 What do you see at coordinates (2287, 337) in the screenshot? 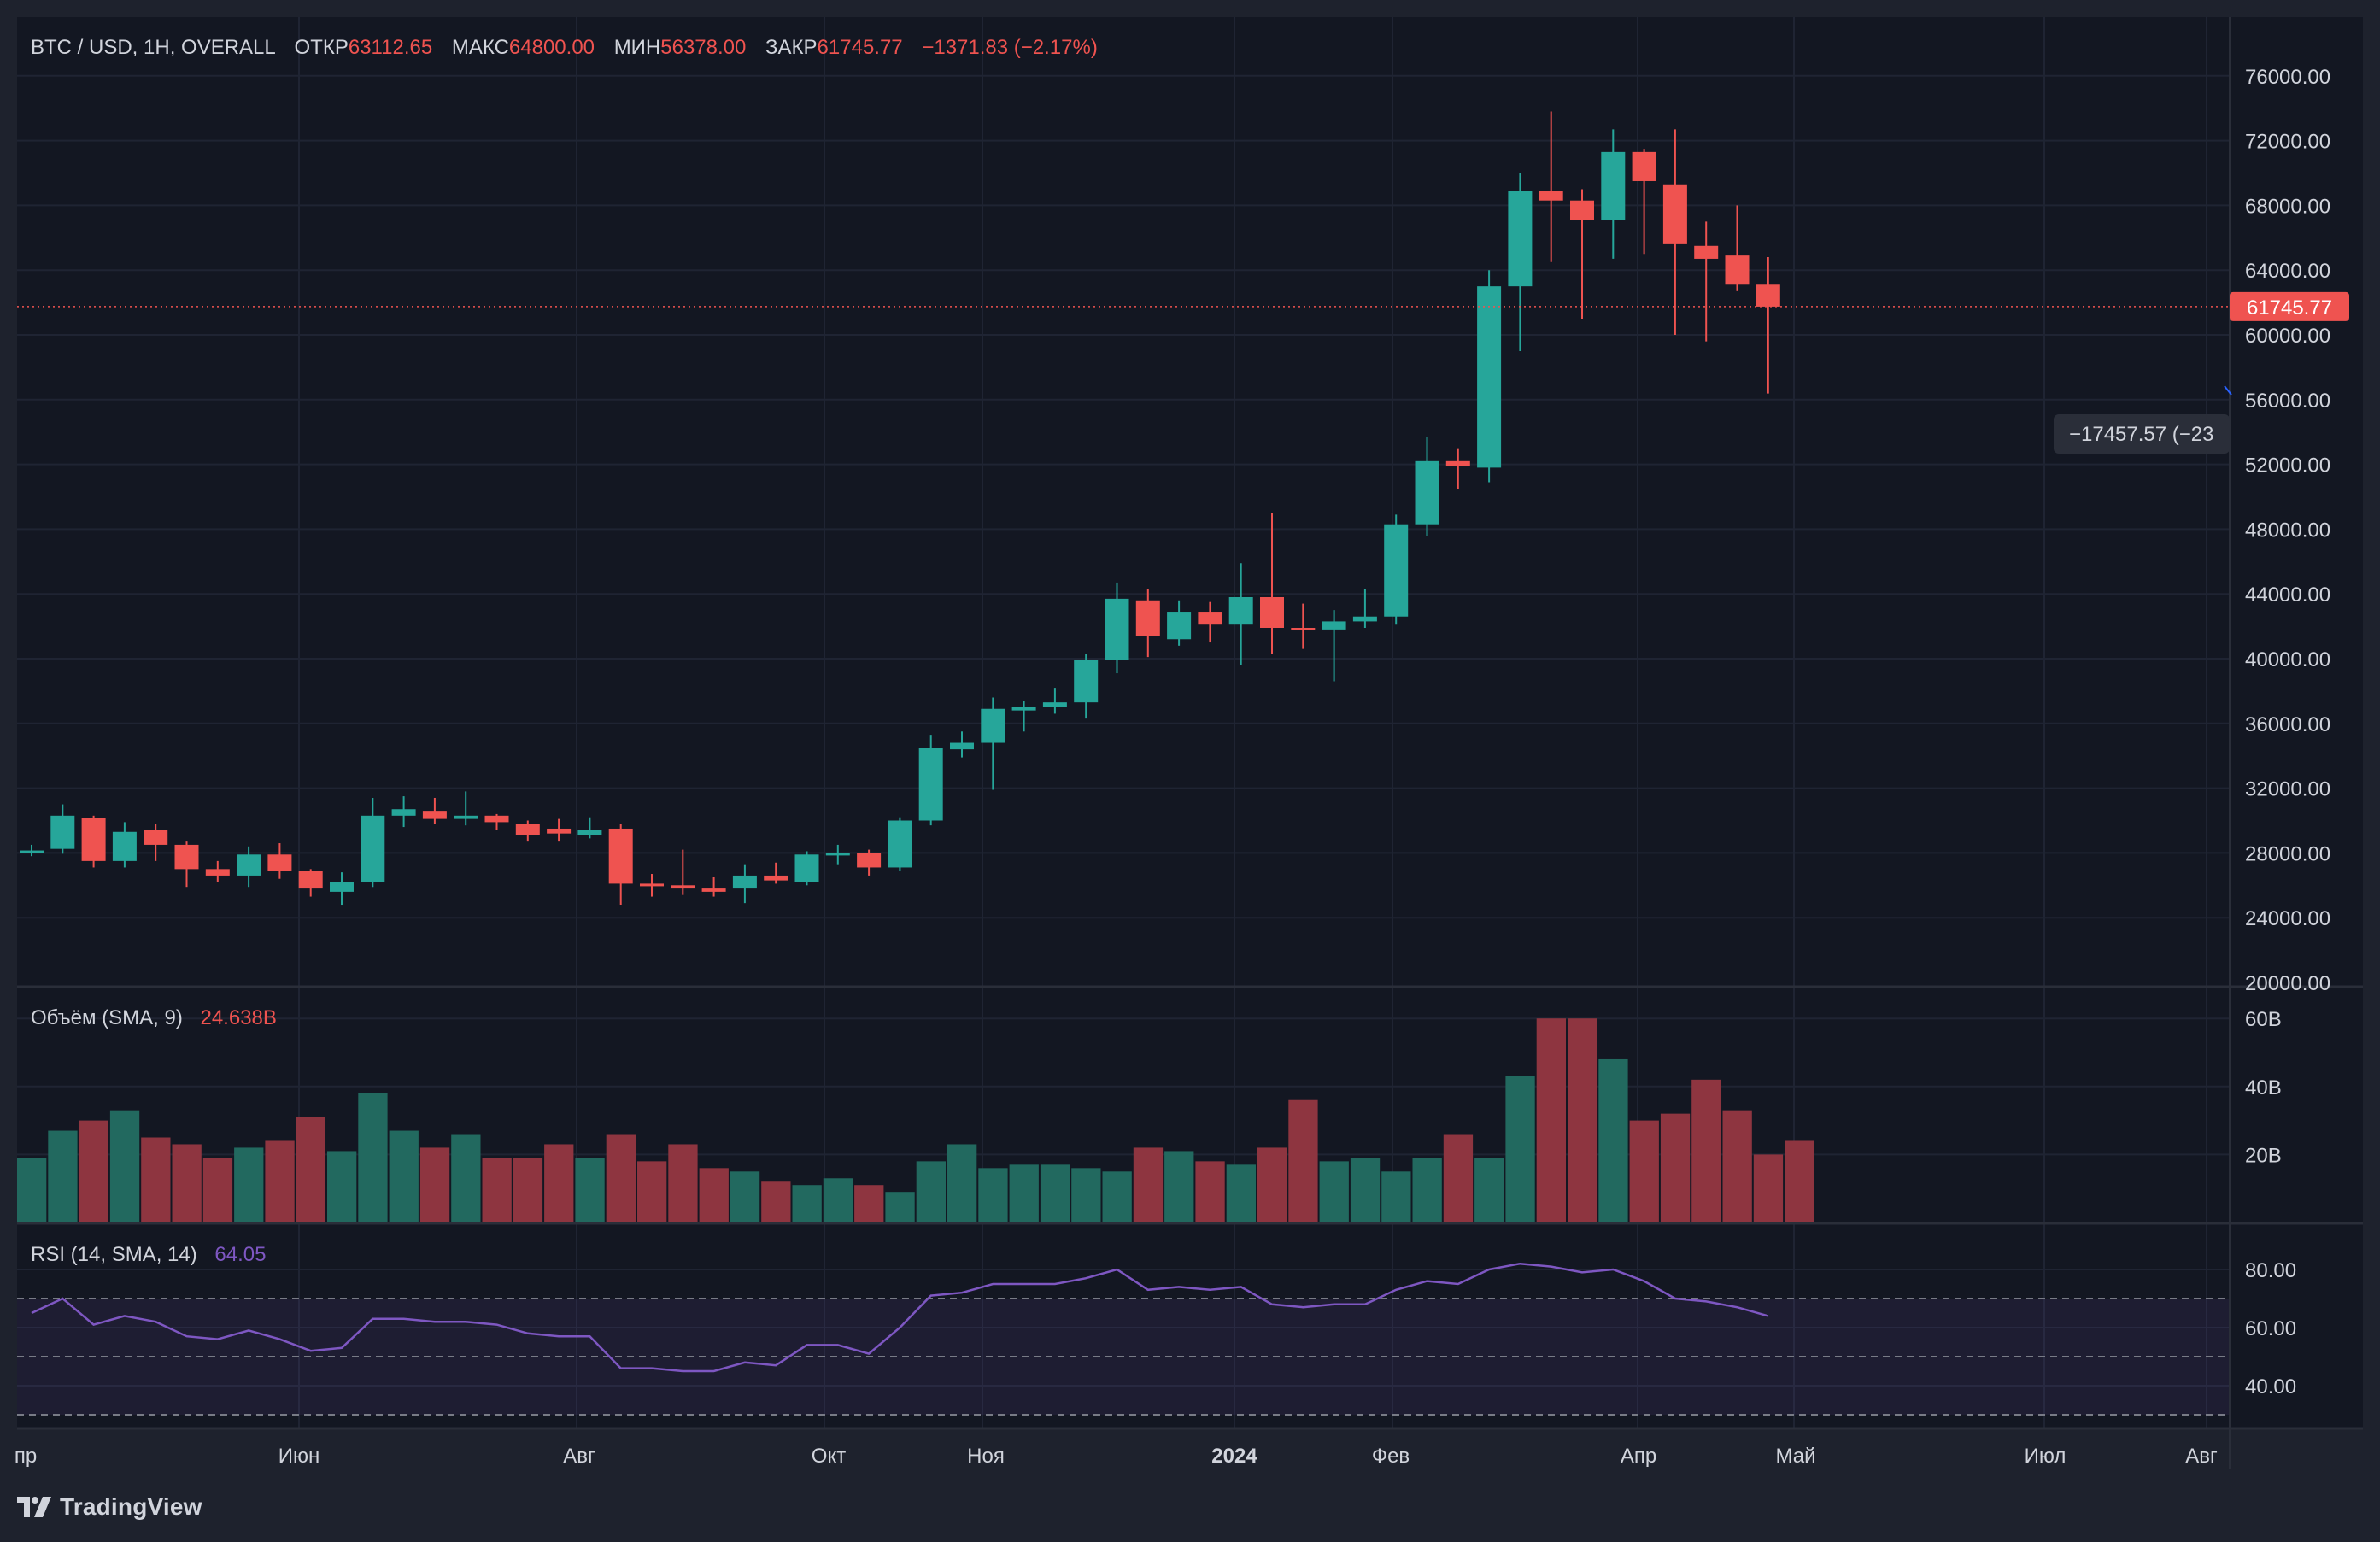
I see `price-tick-label: 60000.00` at bounding box center [2287, 337].